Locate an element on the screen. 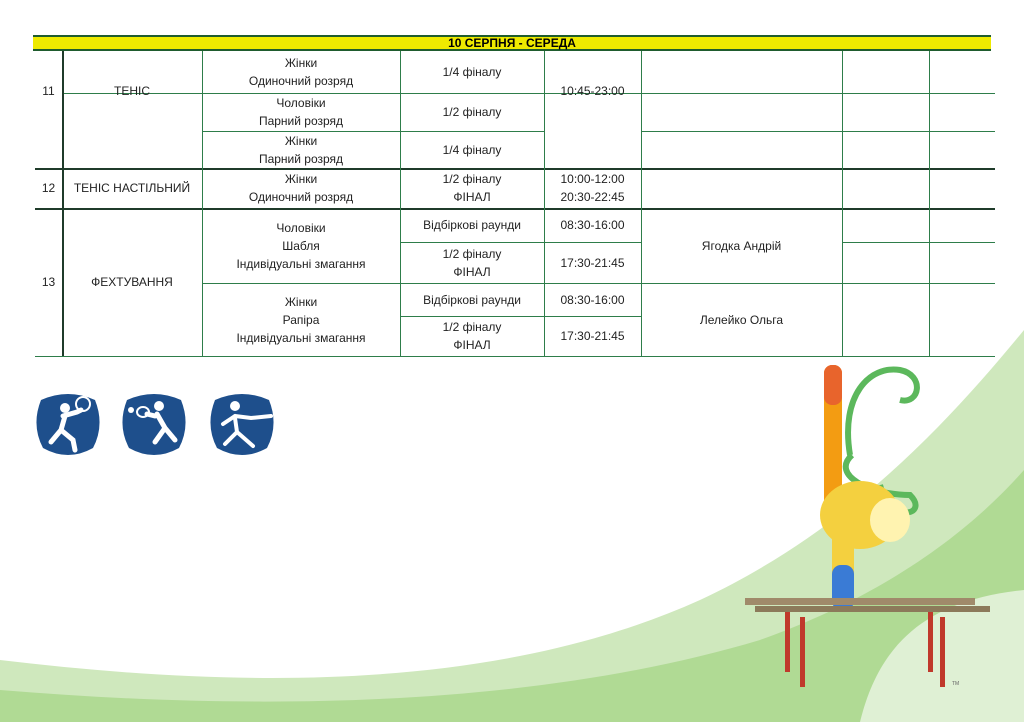 The height and width of the screenshot is (722, 1024). sport-name: ФЕХТУВАННЯ is located at coordinates (132, 282).